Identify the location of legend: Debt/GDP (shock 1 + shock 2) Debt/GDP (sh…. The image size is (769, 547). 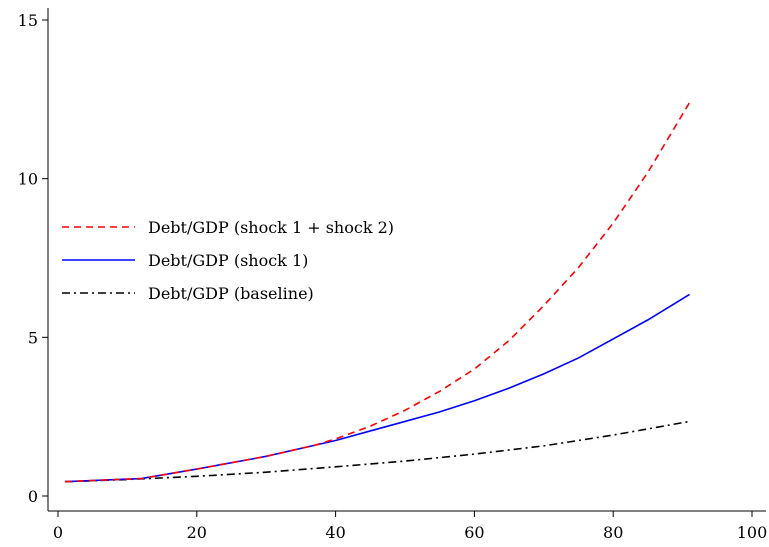
(228, 260).